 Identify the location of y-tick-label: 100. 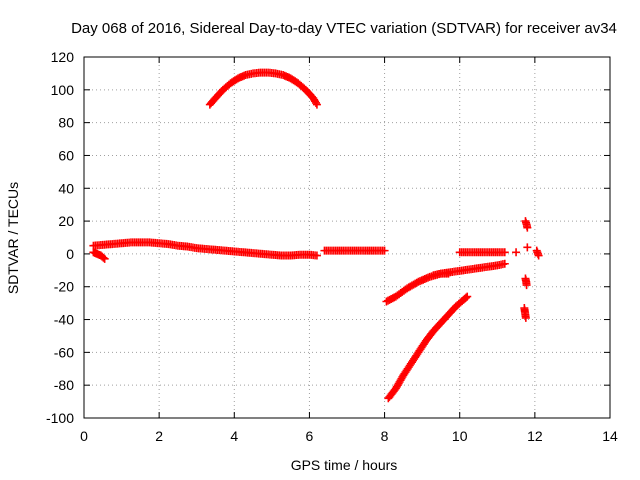
(63, 90).